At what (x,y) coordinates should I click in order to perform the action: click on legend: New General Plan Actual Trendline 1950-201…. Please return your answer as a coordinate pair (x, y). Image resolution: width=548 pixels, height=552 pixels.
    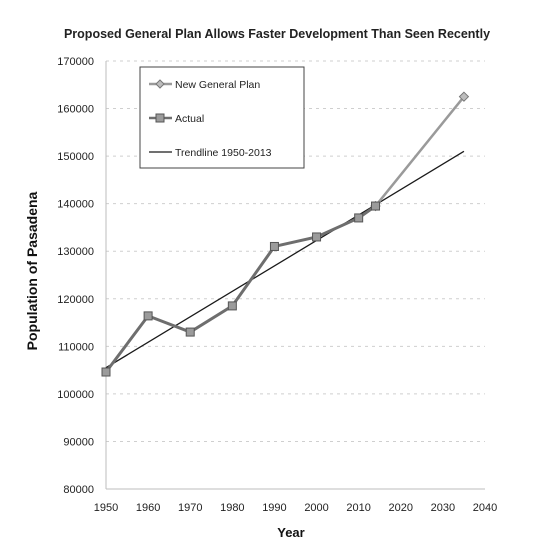
    Looking at the image, I should click on (222, 117).